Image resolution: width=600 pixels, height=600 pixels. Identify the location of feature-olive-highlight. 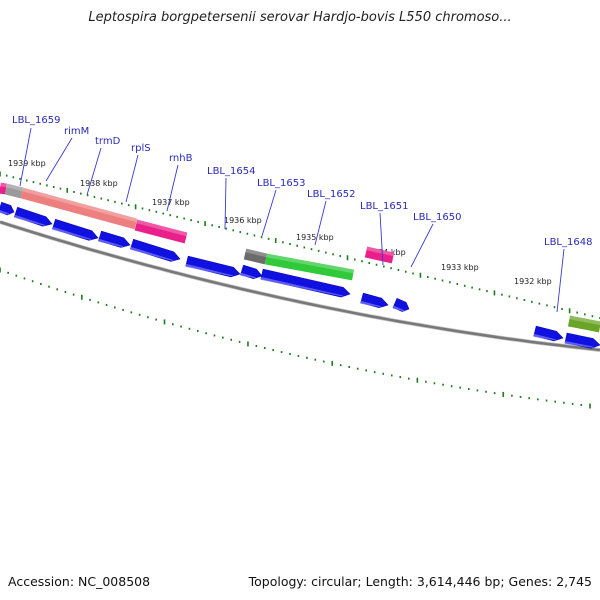
(584, 320).